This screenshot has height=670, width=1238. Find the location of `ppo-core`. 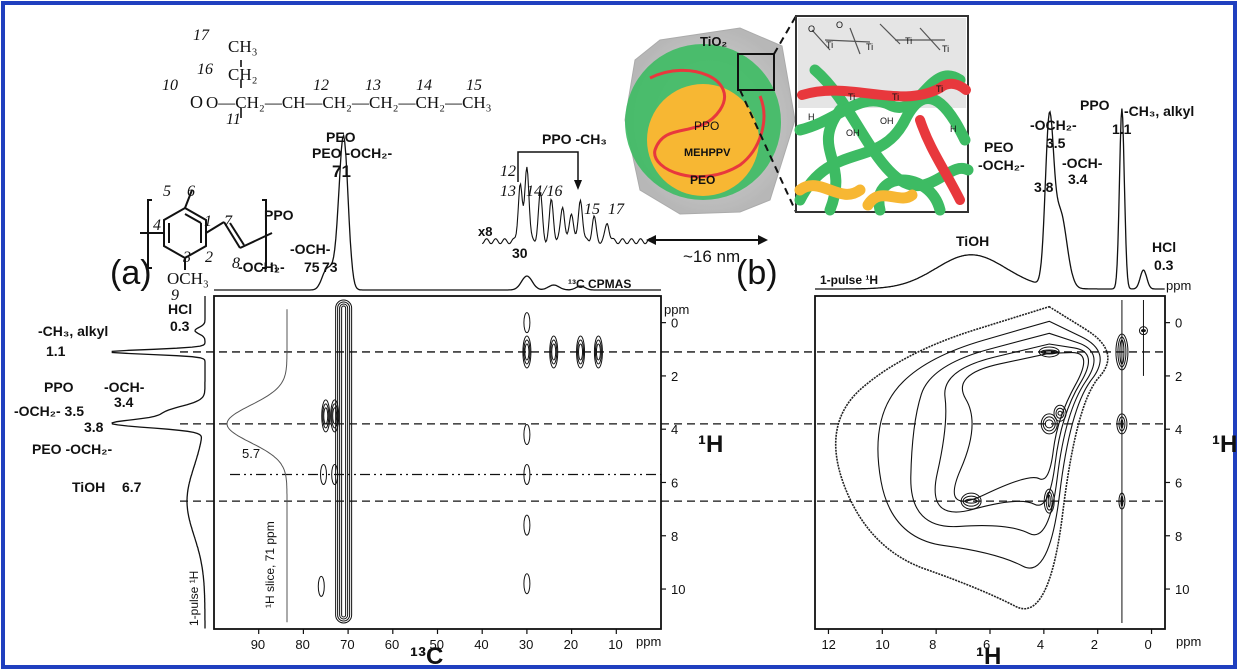

ppo-core is located at coordinates (703, 140).